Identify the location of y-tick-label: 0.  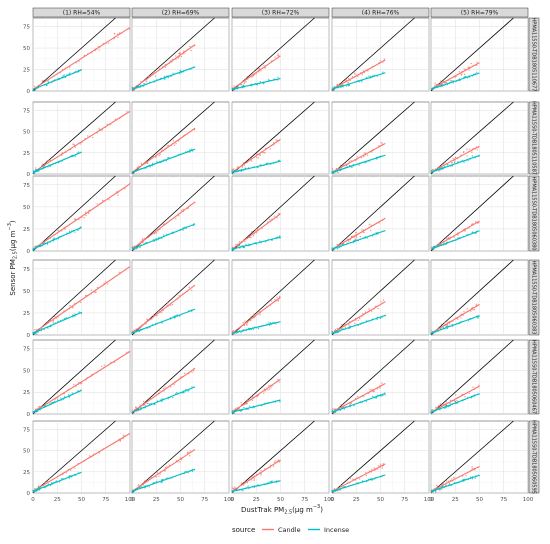
(29, 175).